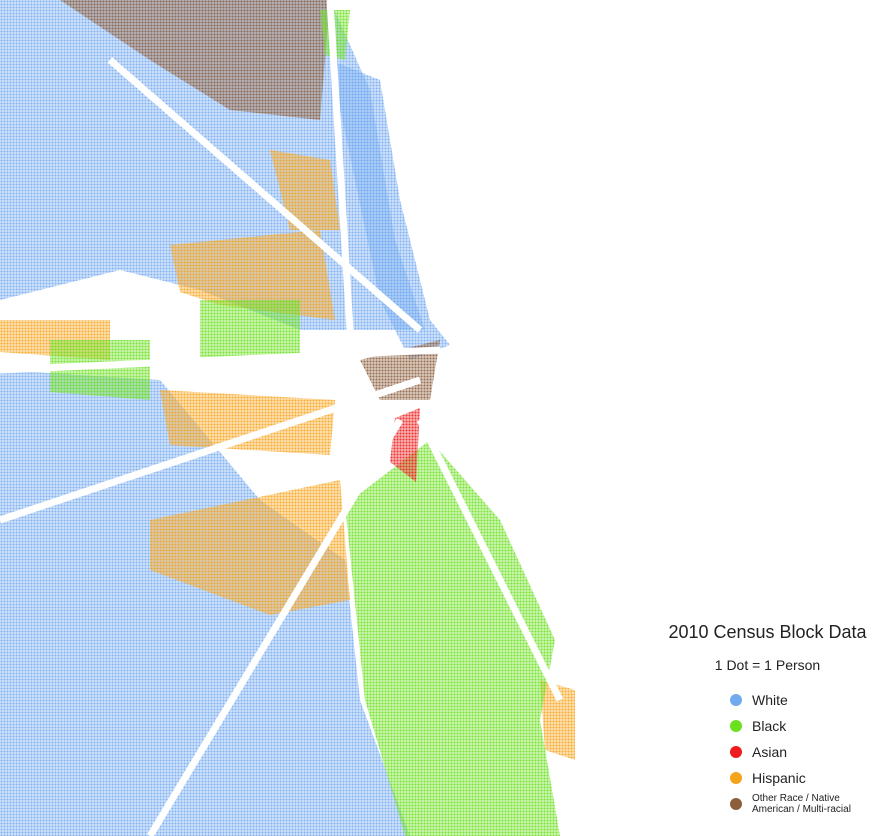 This screenshot has width=877, height=836. What do you see at coordinates (770, 700) in the screenshot?
I see `legend-label: White` at bounding box center [770, 700].